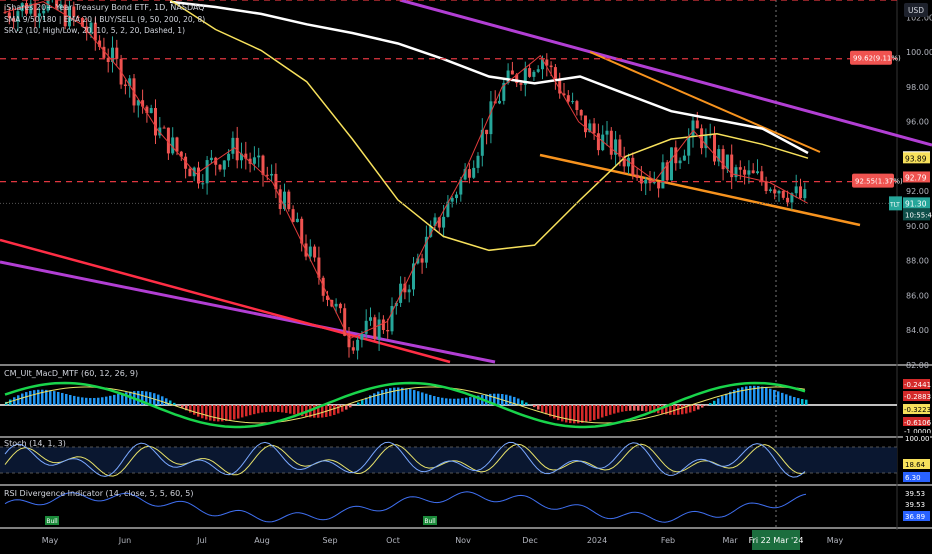 The image size is (932, 554). I want to click on pane-title-macd: CM_Ult_MacD_MTF (60, 12, 26, 9), so click(71, 373).